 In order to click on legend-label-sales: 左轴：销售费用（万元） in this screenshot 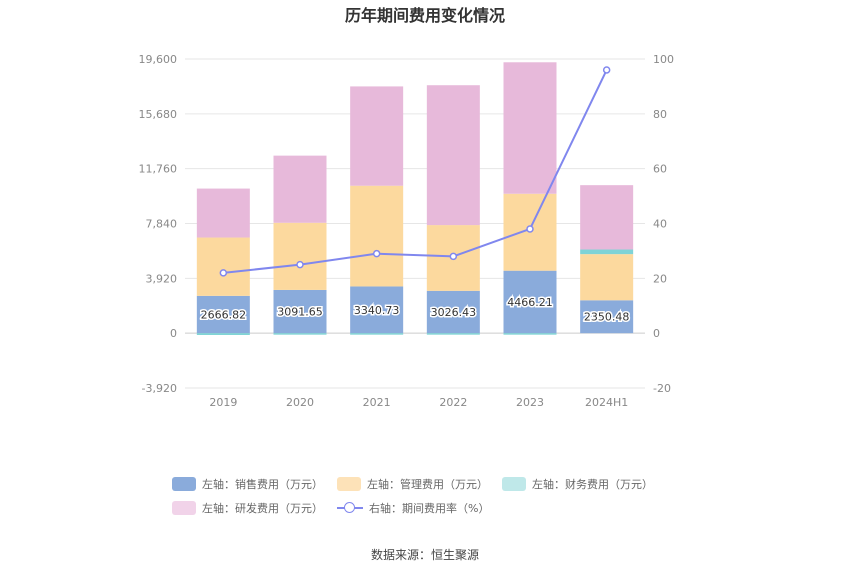, I will do `click(262, 484)`.